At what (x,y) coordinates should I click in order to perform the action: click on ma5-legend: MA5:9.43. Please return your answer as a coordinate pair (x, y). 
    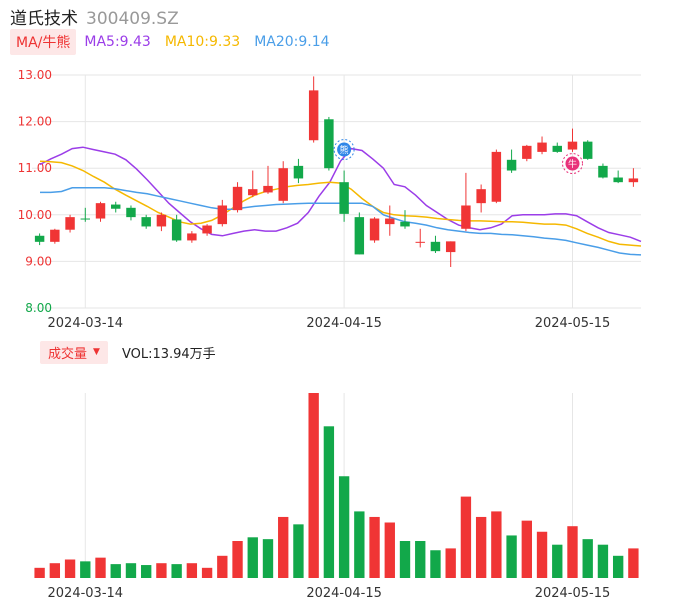
    Looking at the image, I should click on (117, 42).